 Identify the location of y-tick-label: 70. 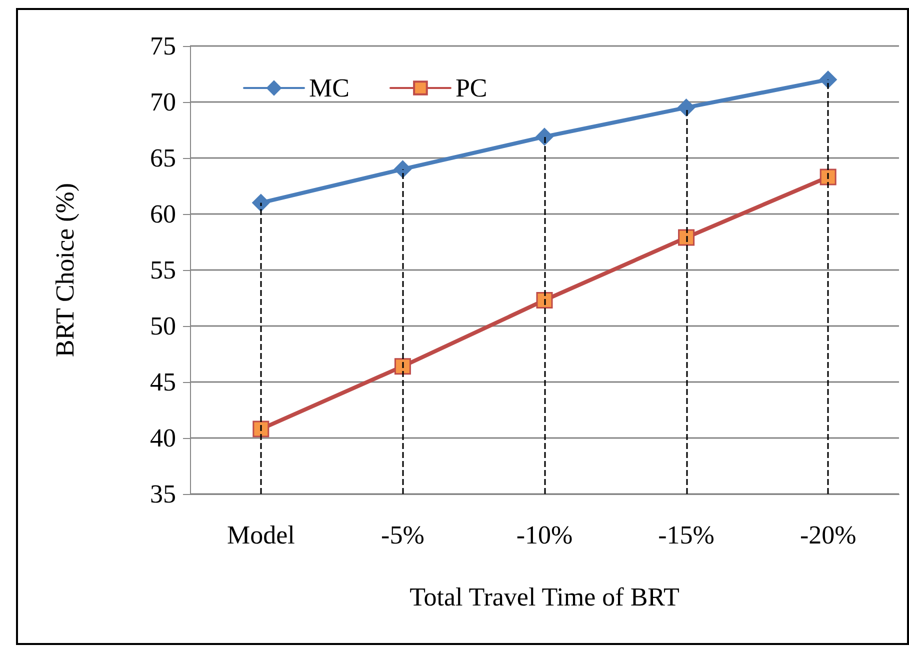
(163, 102).